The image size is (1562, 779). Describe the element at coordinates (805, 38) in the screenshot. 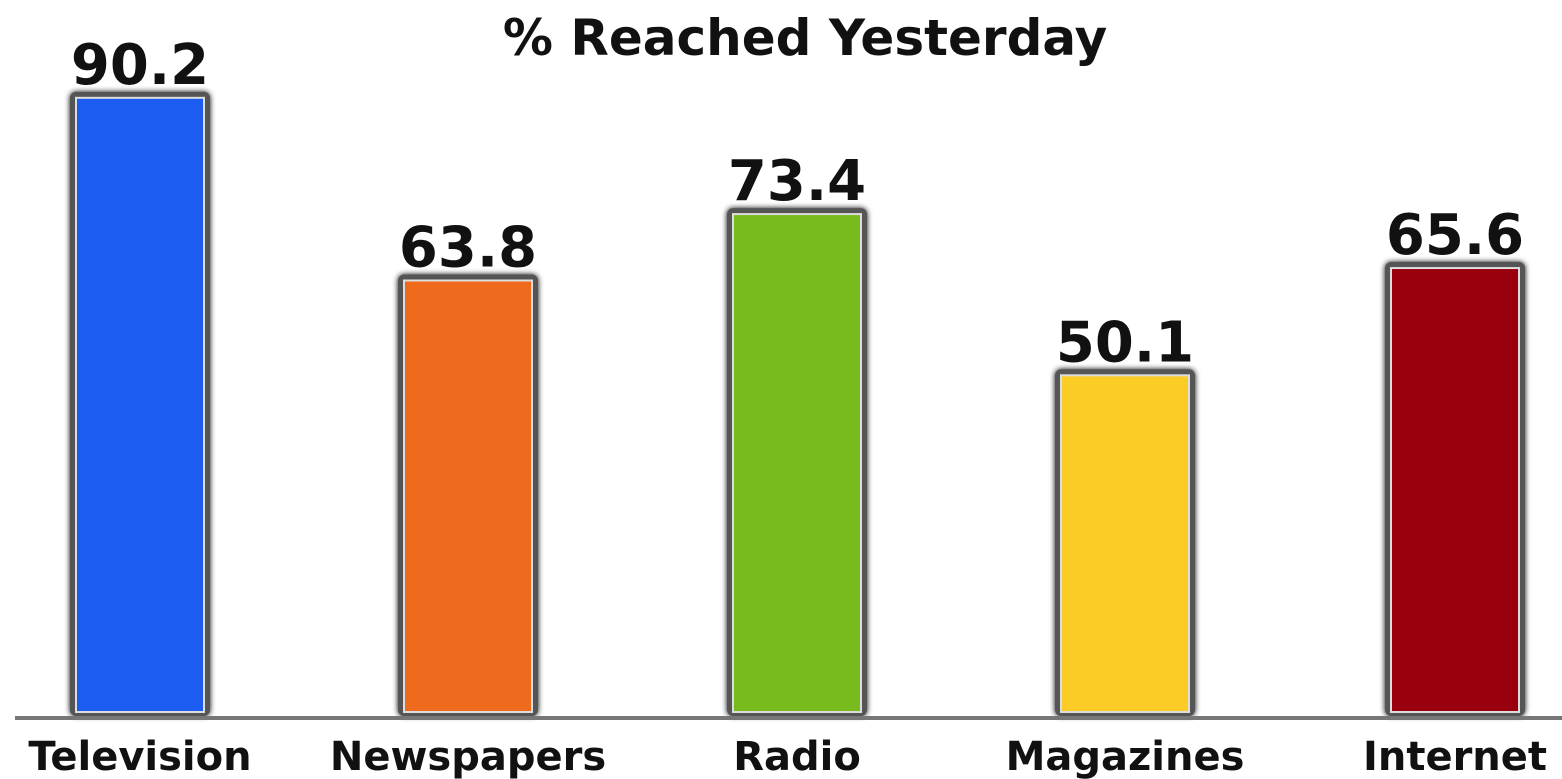

I see `chart-title: % Reached Yesterday` at that location.